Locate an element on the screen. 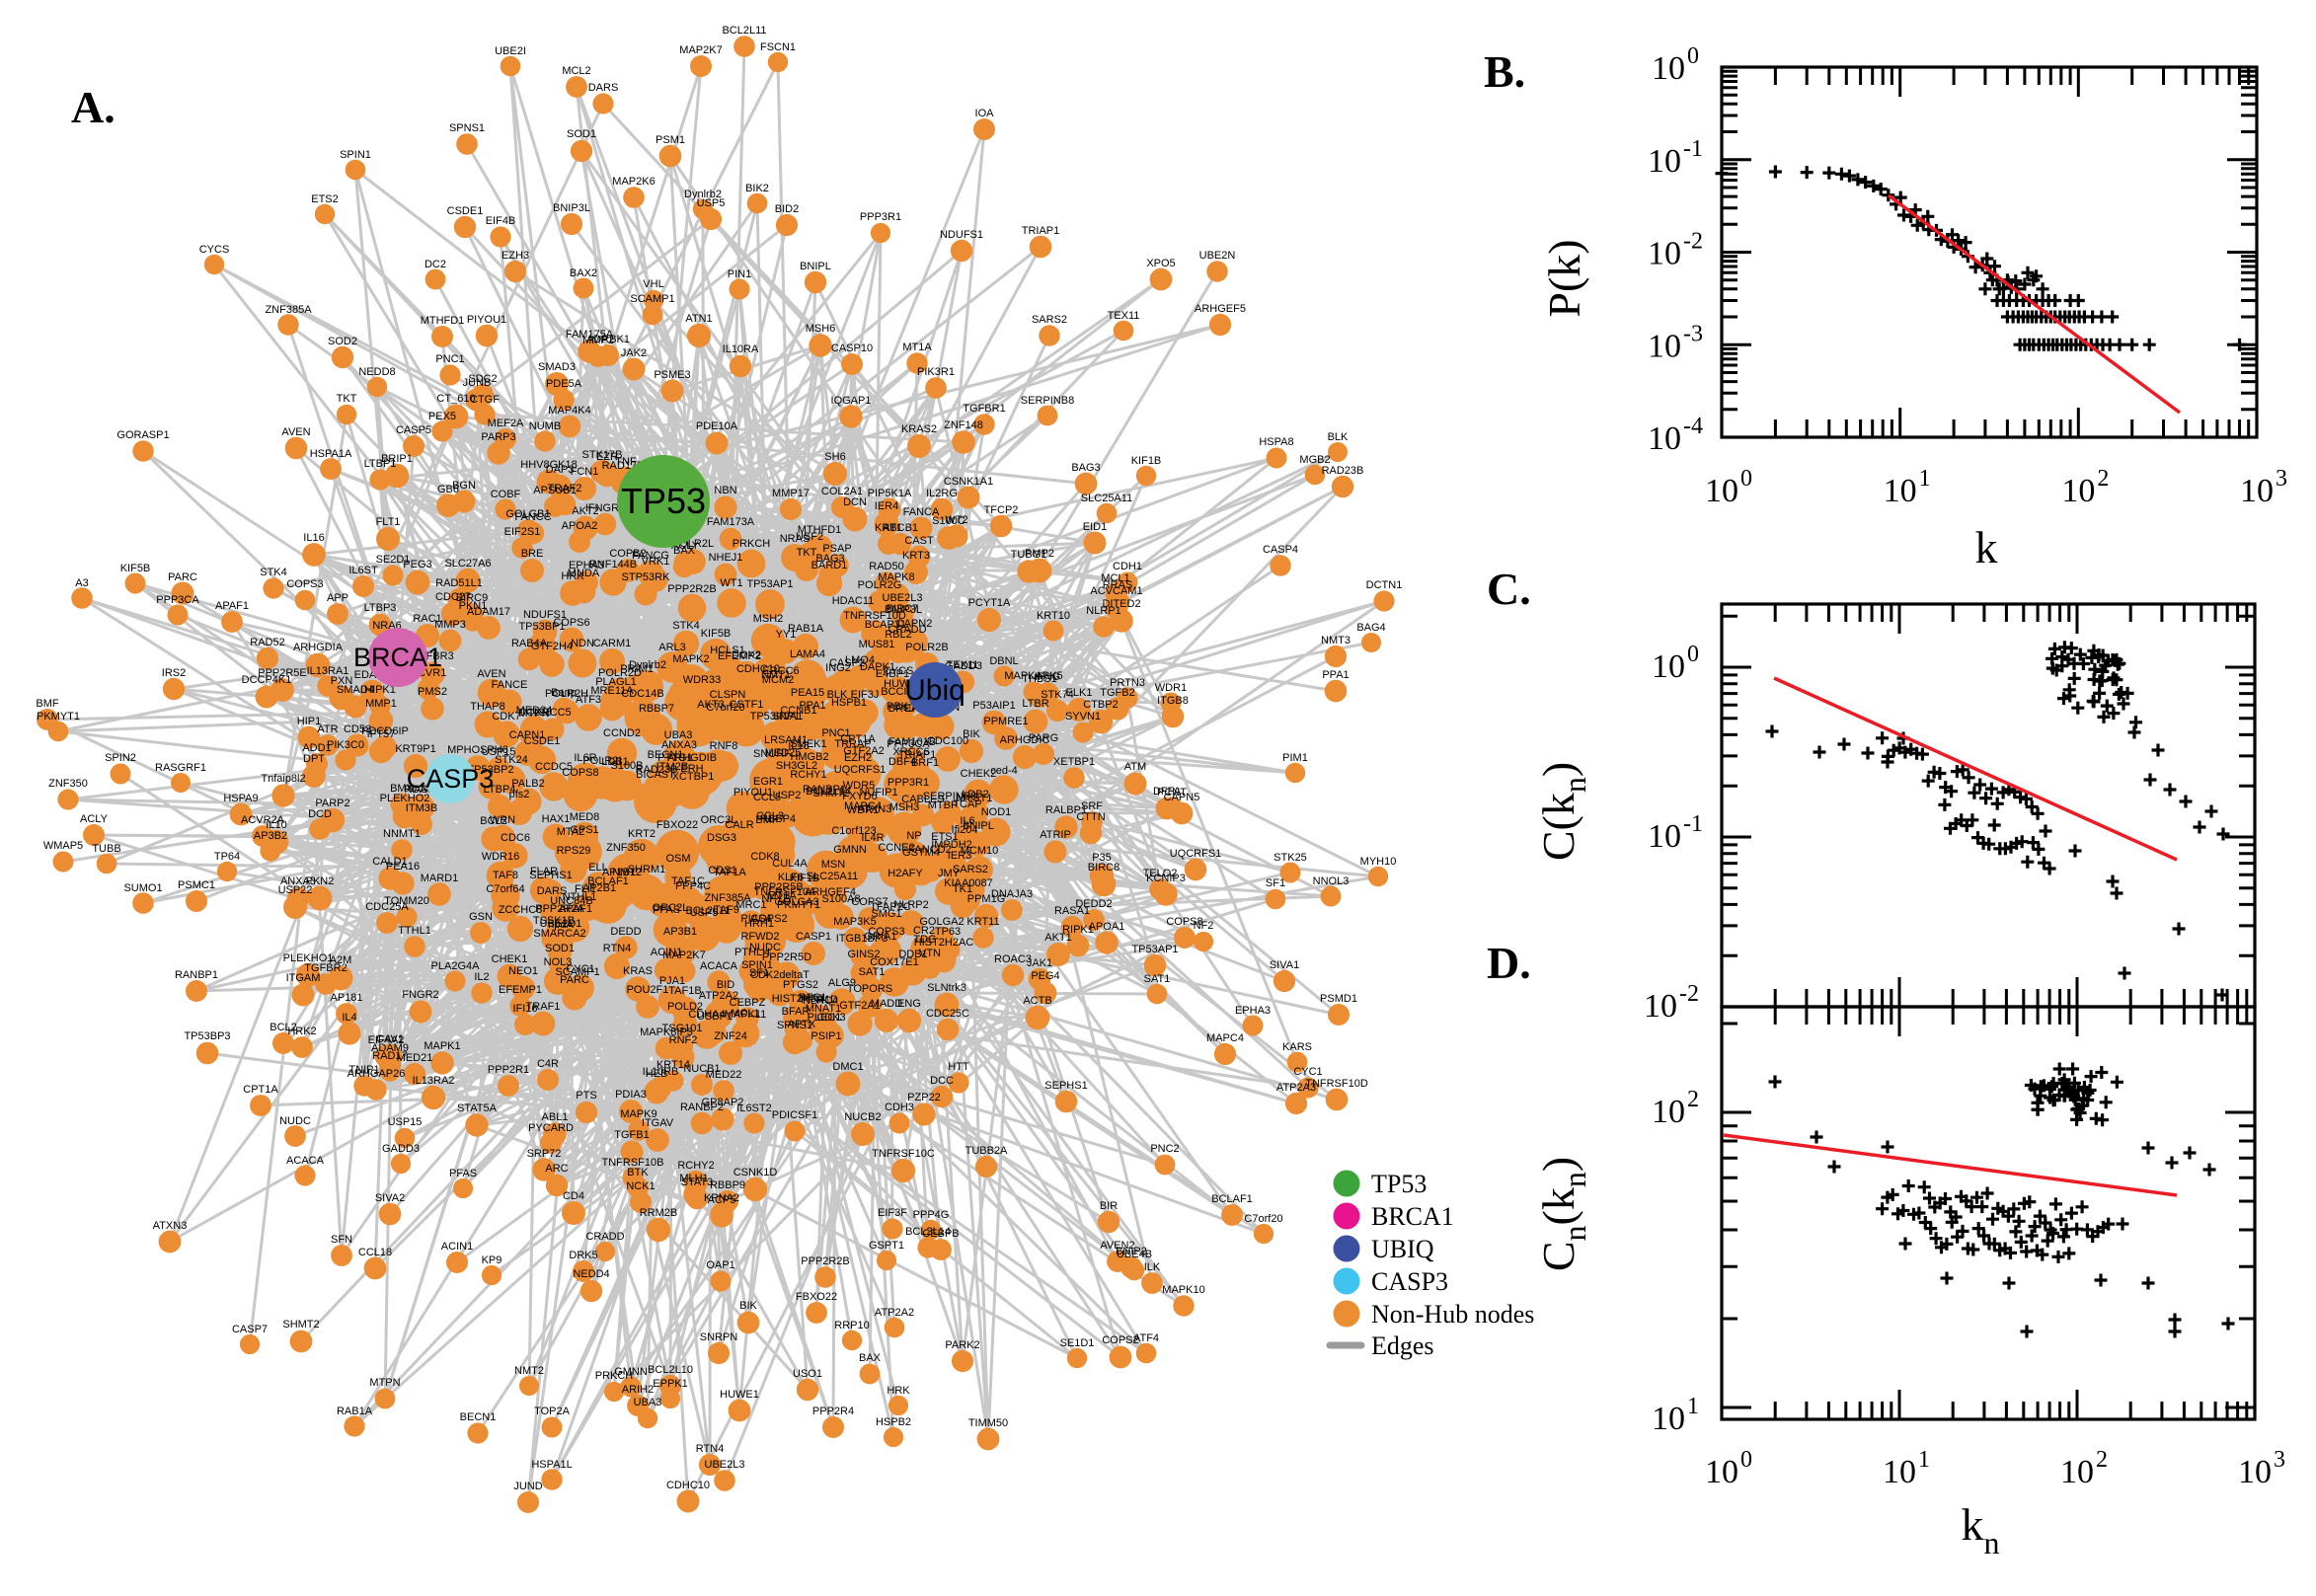 The height and width of the screenshot is (1596, 2316). svg-text: MRC1 is located at coordinates (750, 905).